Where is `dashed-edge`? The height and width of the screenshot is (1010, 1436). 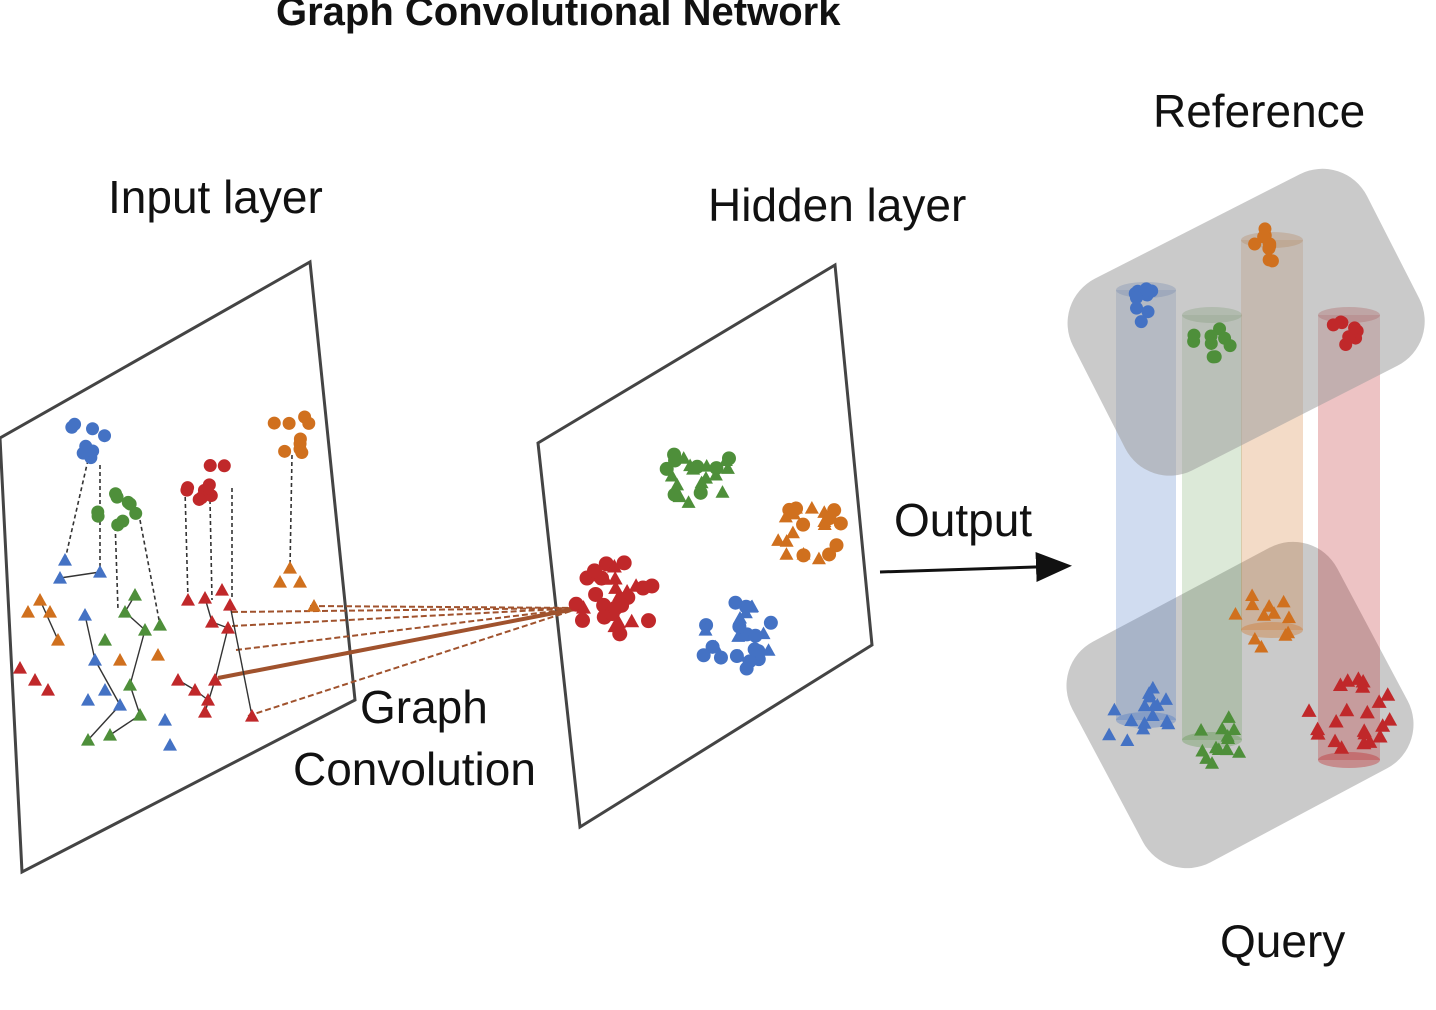 dashed-edge is located at coordinates (150, 572).